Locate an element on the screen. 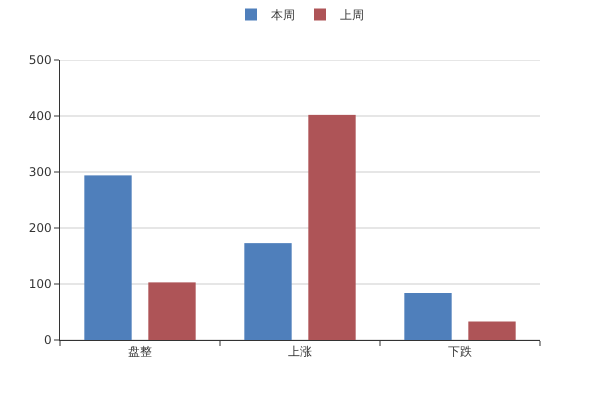  x-tick-label: 盘整 is located at coordinates (140, 351).